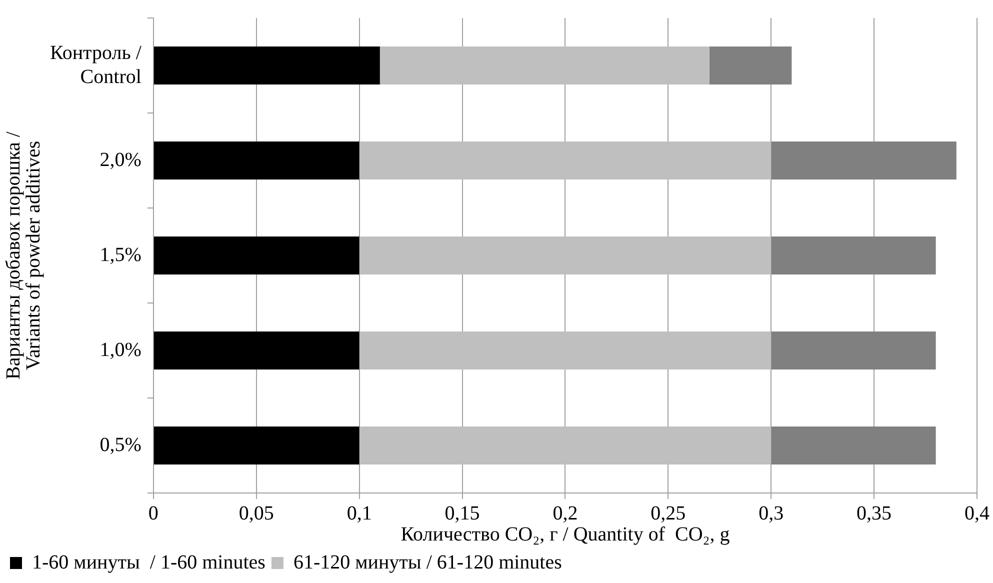 Image resolution: width=993 pixels, height=583 pixels. What do you see at coordinates (96, 65) in the screenshot?
I see `y-tick-label: Контроль / Control` at bounding box center [96, 65].